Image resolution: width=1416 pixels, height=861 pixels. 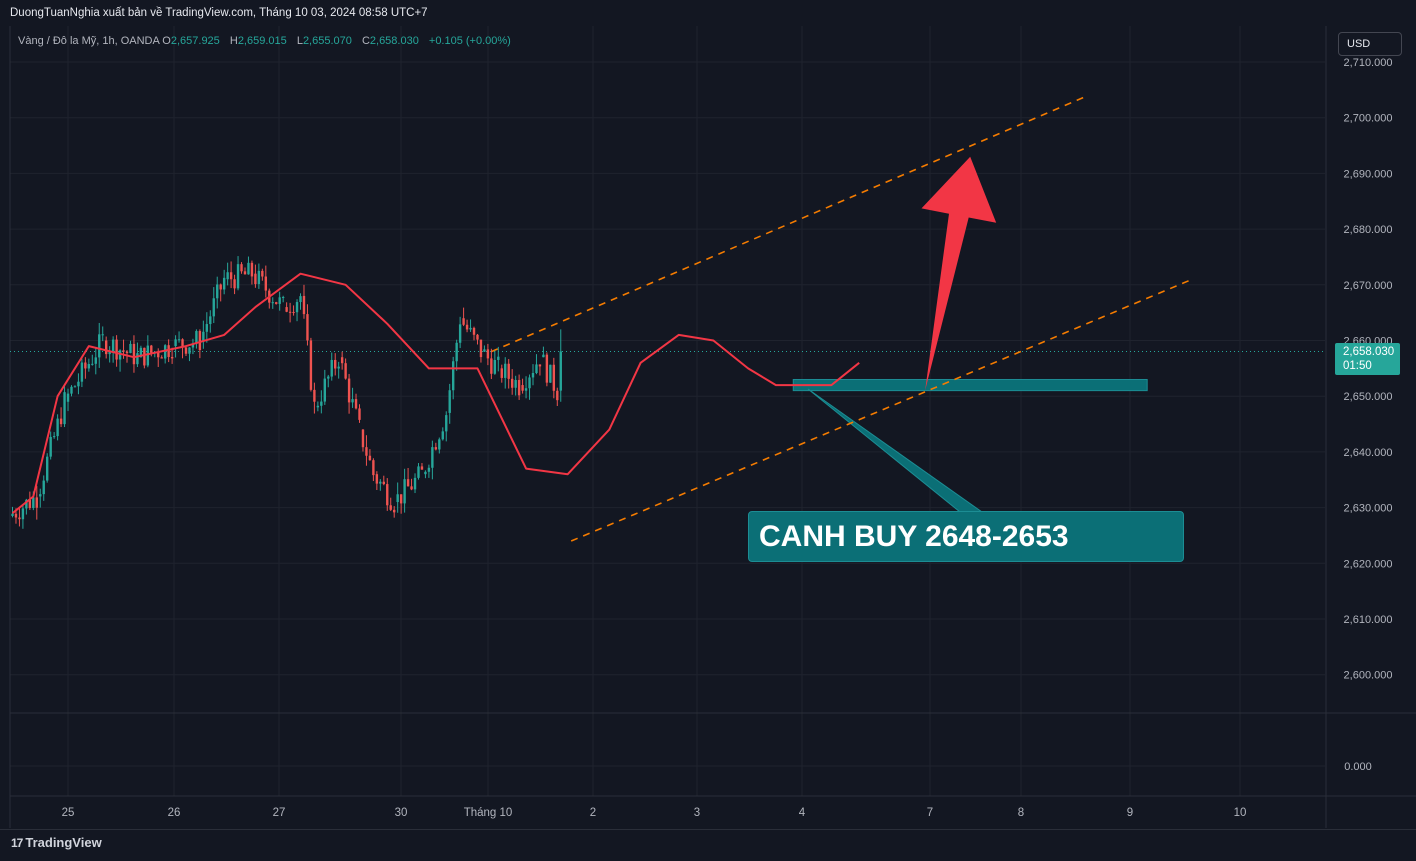 I want to click on current-price-tag: 2,658.030 01:50, so click(x=1367, y=359).